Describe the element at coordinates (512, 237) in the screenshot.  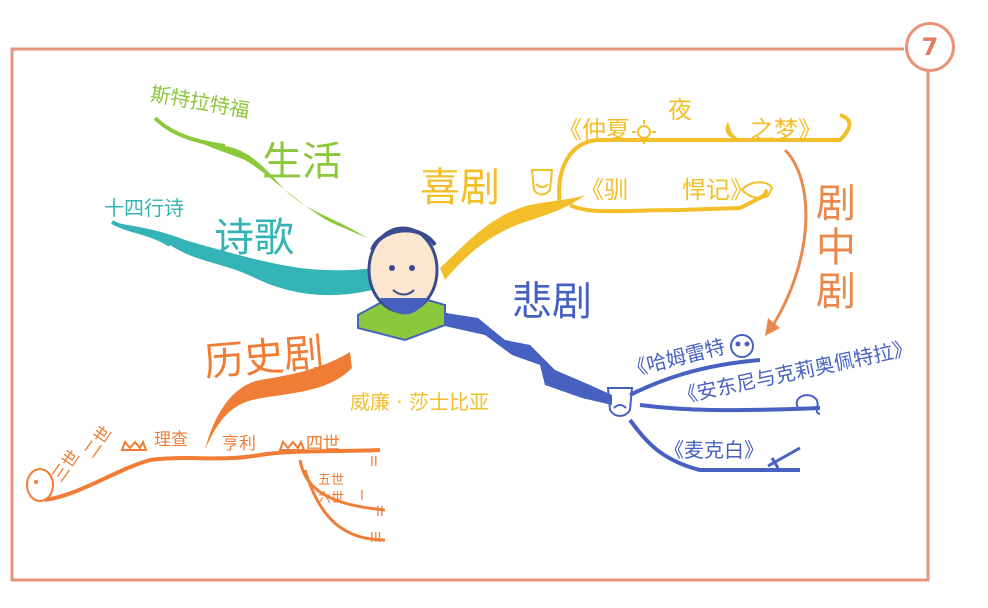
I see `branch-comedy` at that location.